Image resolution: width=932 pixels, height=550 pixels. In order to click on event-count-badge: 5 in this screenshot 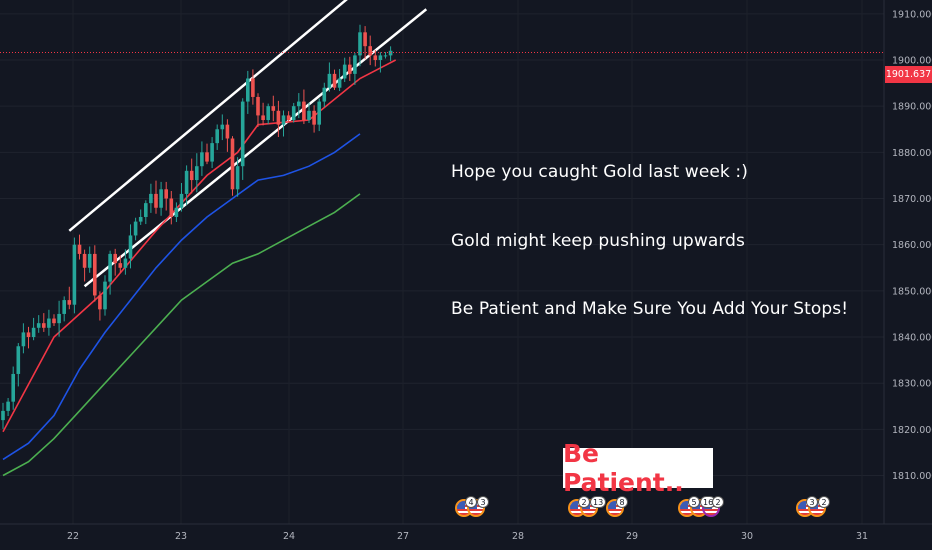, I will do `click(694, 502)`.